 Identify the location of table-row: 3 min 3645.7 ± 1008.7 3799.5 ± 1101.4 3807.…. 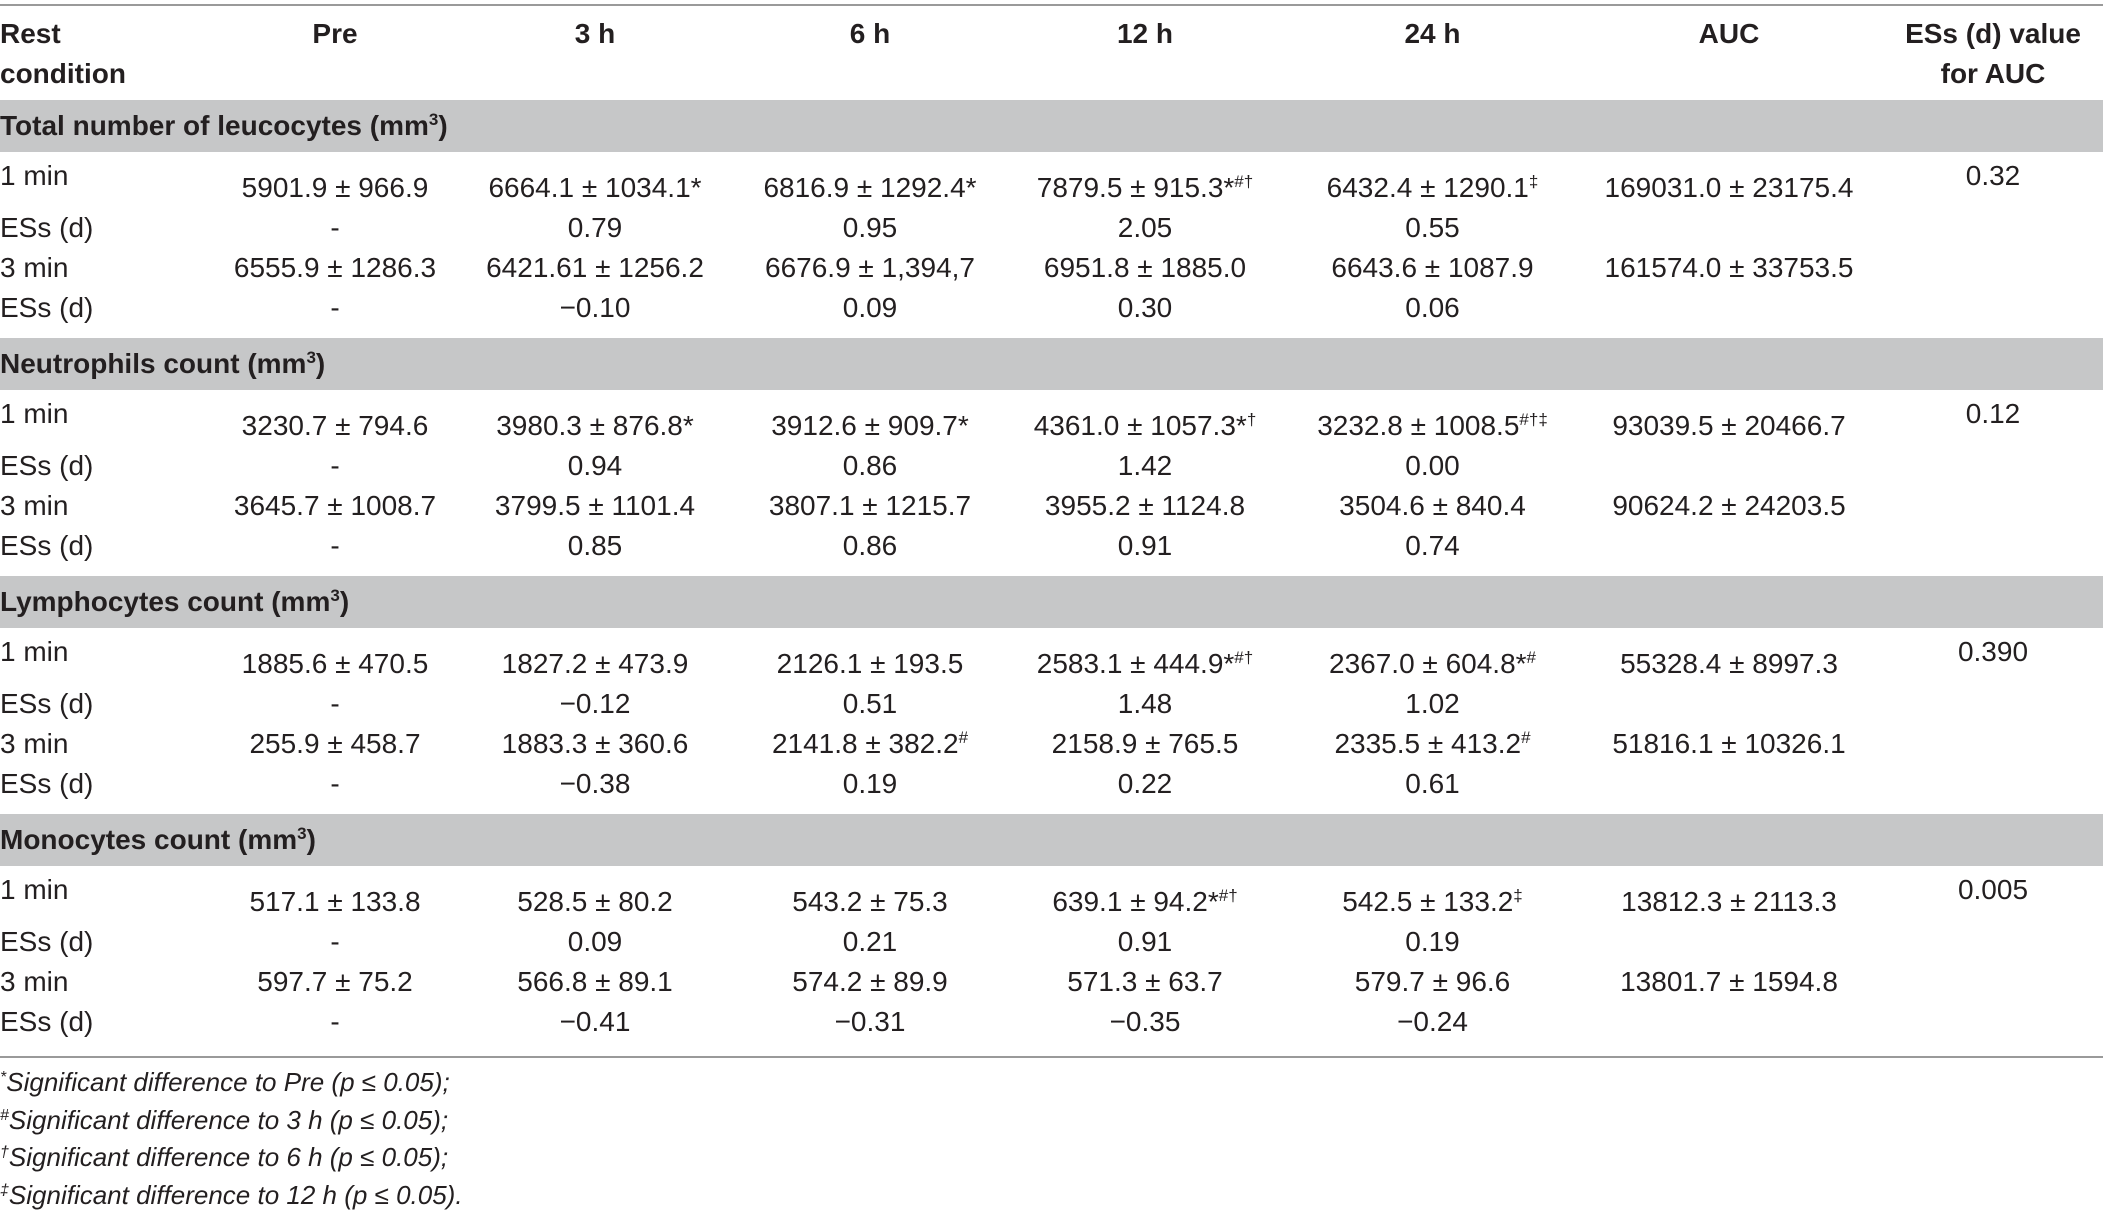
(1051, 504).